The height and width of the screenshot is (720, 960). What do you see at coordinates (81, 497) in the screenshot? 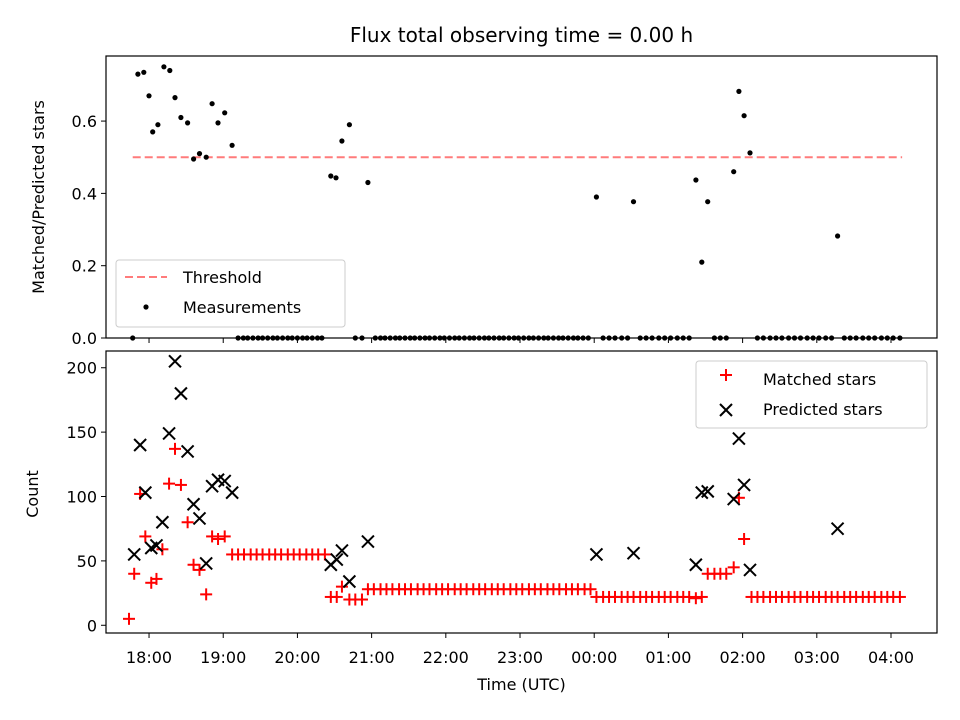
I see `bottom-y-tick-label: 100` at bounding box center [81, 497].